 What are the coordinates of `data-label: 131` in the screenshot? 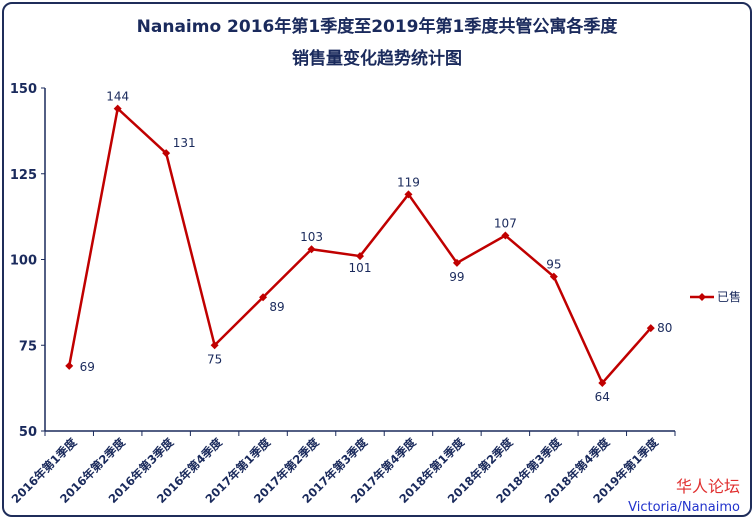 It's located at (184, 143).